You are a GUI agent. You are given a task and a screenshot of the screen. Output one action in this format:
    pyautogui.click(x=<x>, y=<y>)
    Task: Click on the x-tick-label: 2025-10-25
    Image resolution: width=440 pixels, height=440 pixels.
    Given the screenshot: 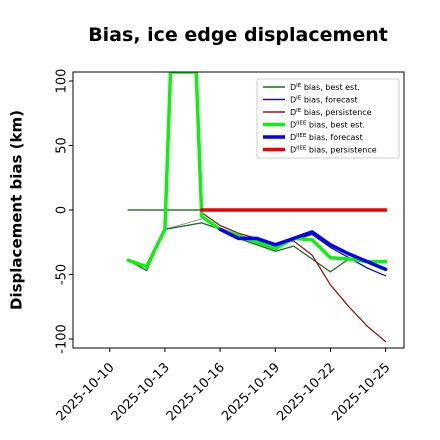 What is the action you would take?
    pyautogui.click(x=361, y=392)
    